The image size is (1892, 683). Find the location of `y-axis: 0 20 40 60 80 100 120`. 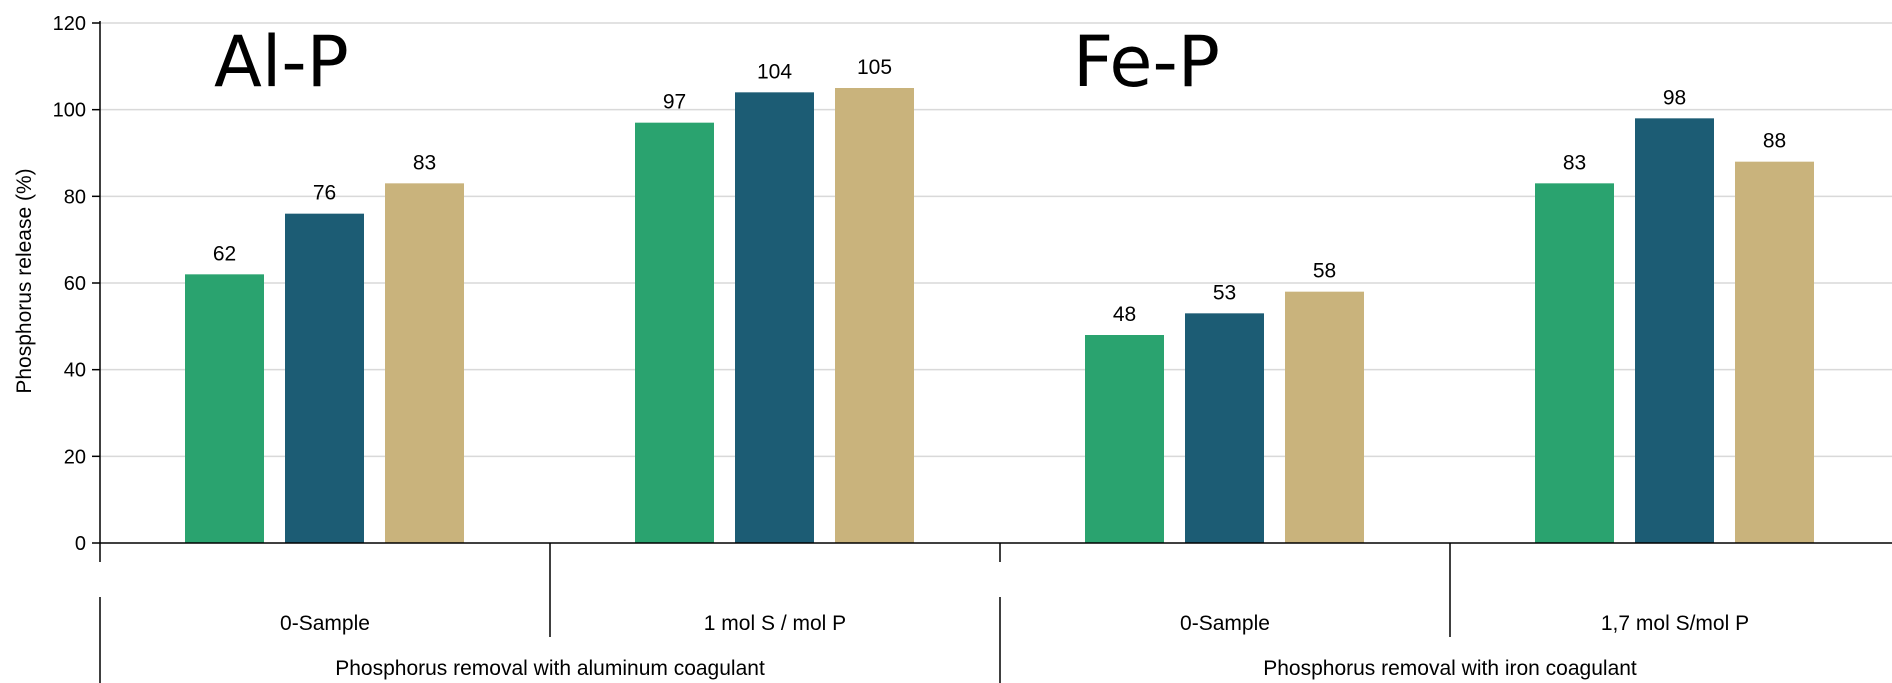

y-axis: 0 20 40 60 80 100 120 is located at coordinates (77, 284).